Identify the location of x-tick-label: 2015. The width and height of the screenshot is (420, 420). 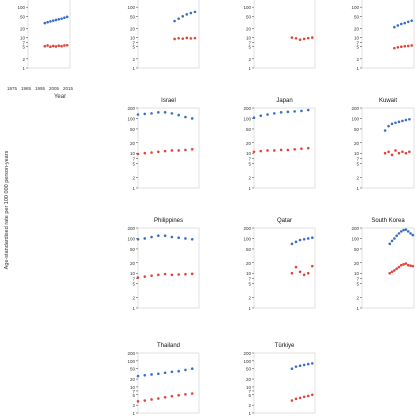
(68, 88).